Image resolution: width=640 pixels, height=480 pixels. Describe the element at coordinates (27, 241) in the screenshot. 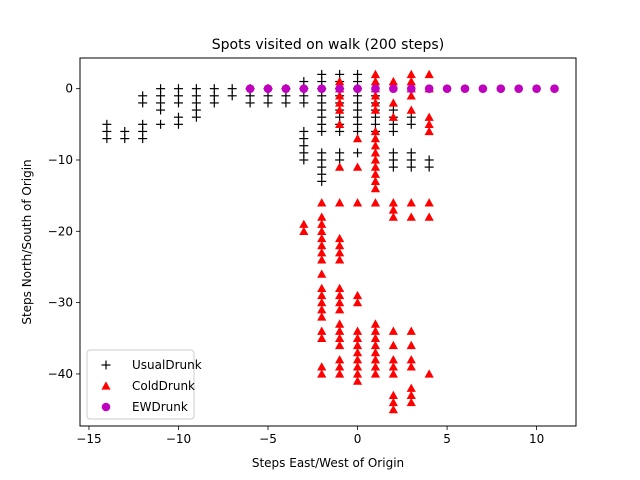

I see `y-axis-title: Steps North/South of Origin` at that location.